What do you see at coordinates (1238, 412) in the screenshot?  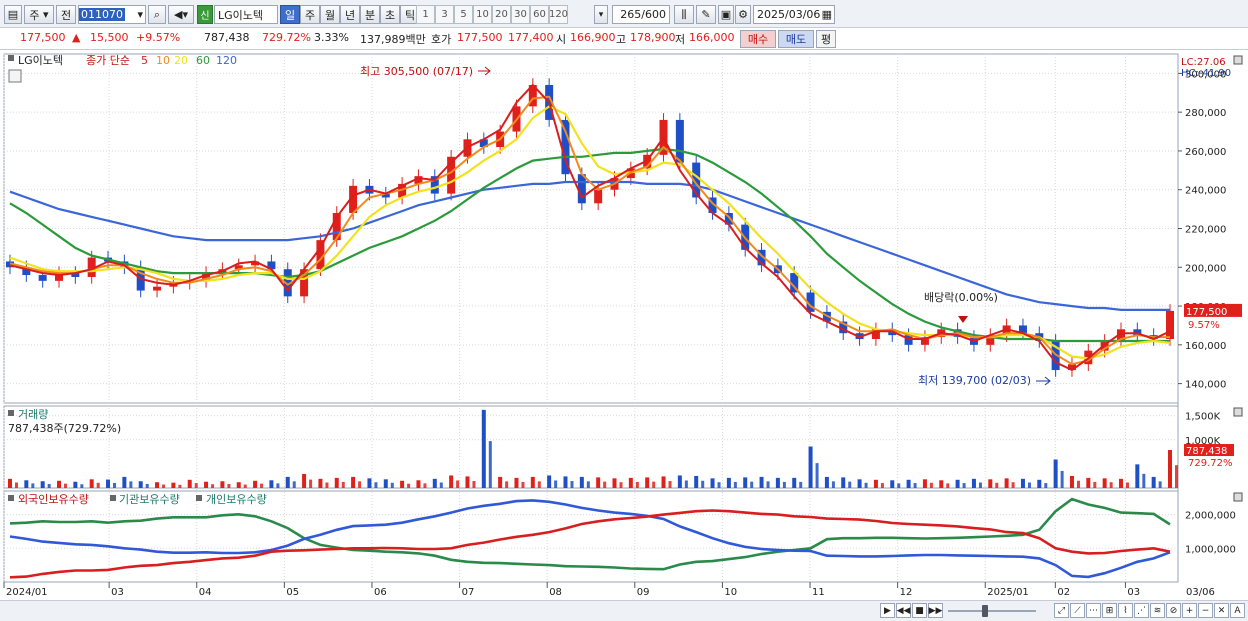 I see `volume-panel-close-icon` at bounding box center [1238, 412].